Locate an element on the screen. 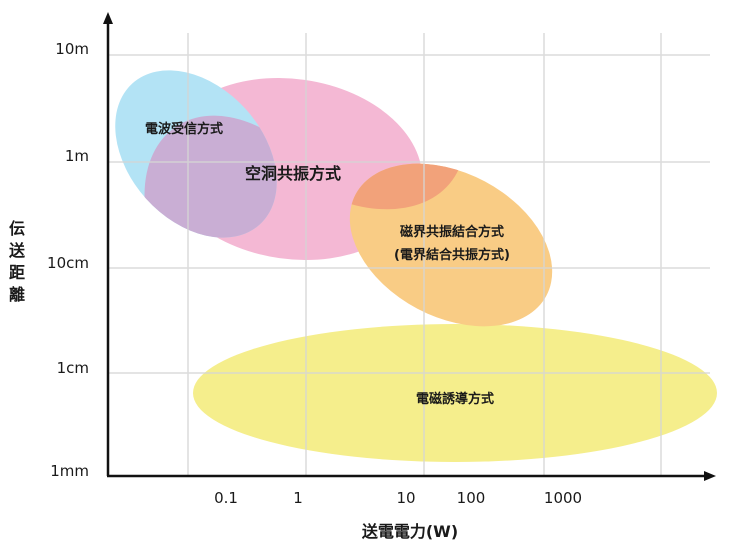 The image size is (750, 550). x-tick-labels: 0.1 1 10 100 1000 is located at coordinates (398, 498).